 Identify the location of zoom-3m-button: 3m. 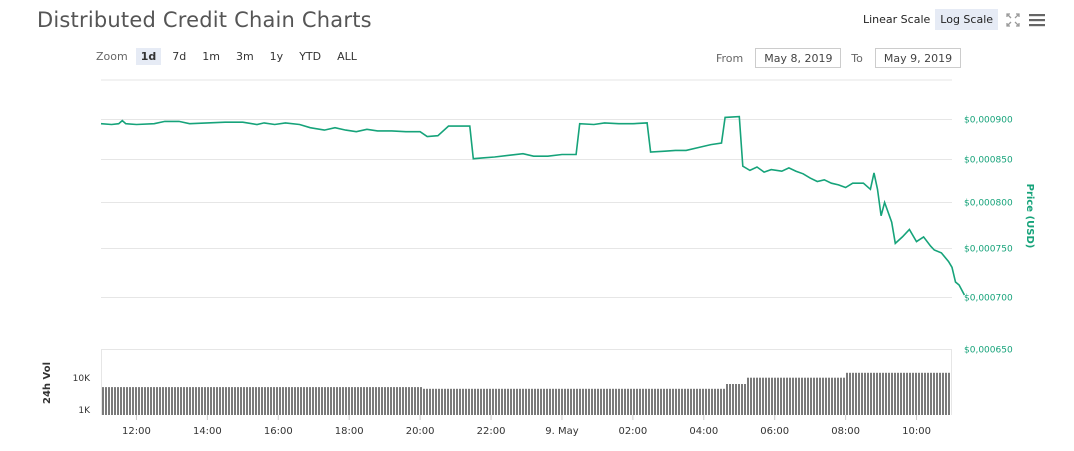
(244, 56).